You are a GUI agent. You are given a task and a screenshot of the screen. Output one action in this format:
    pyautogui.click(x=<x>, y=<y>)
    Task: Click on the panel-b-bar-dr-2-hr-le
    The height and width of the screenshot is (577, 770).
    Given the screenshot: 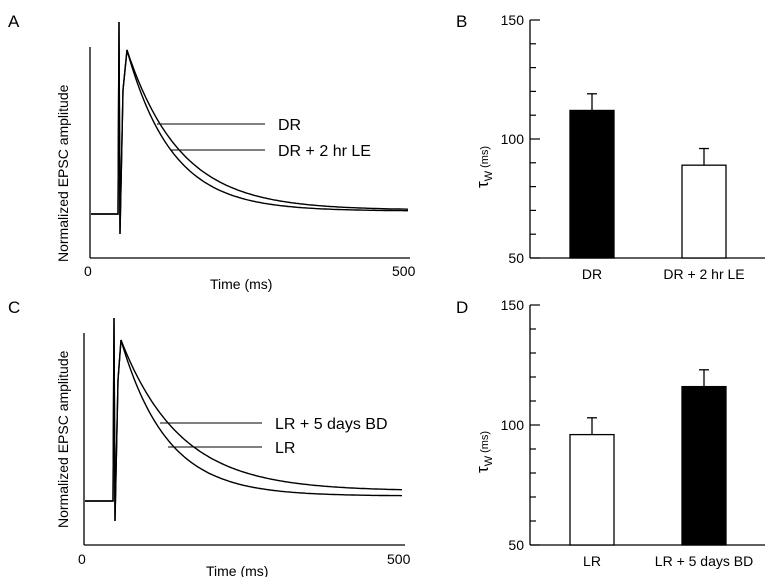 What is the action you would take?
    pyautogui.click(x=704, y=211)
    